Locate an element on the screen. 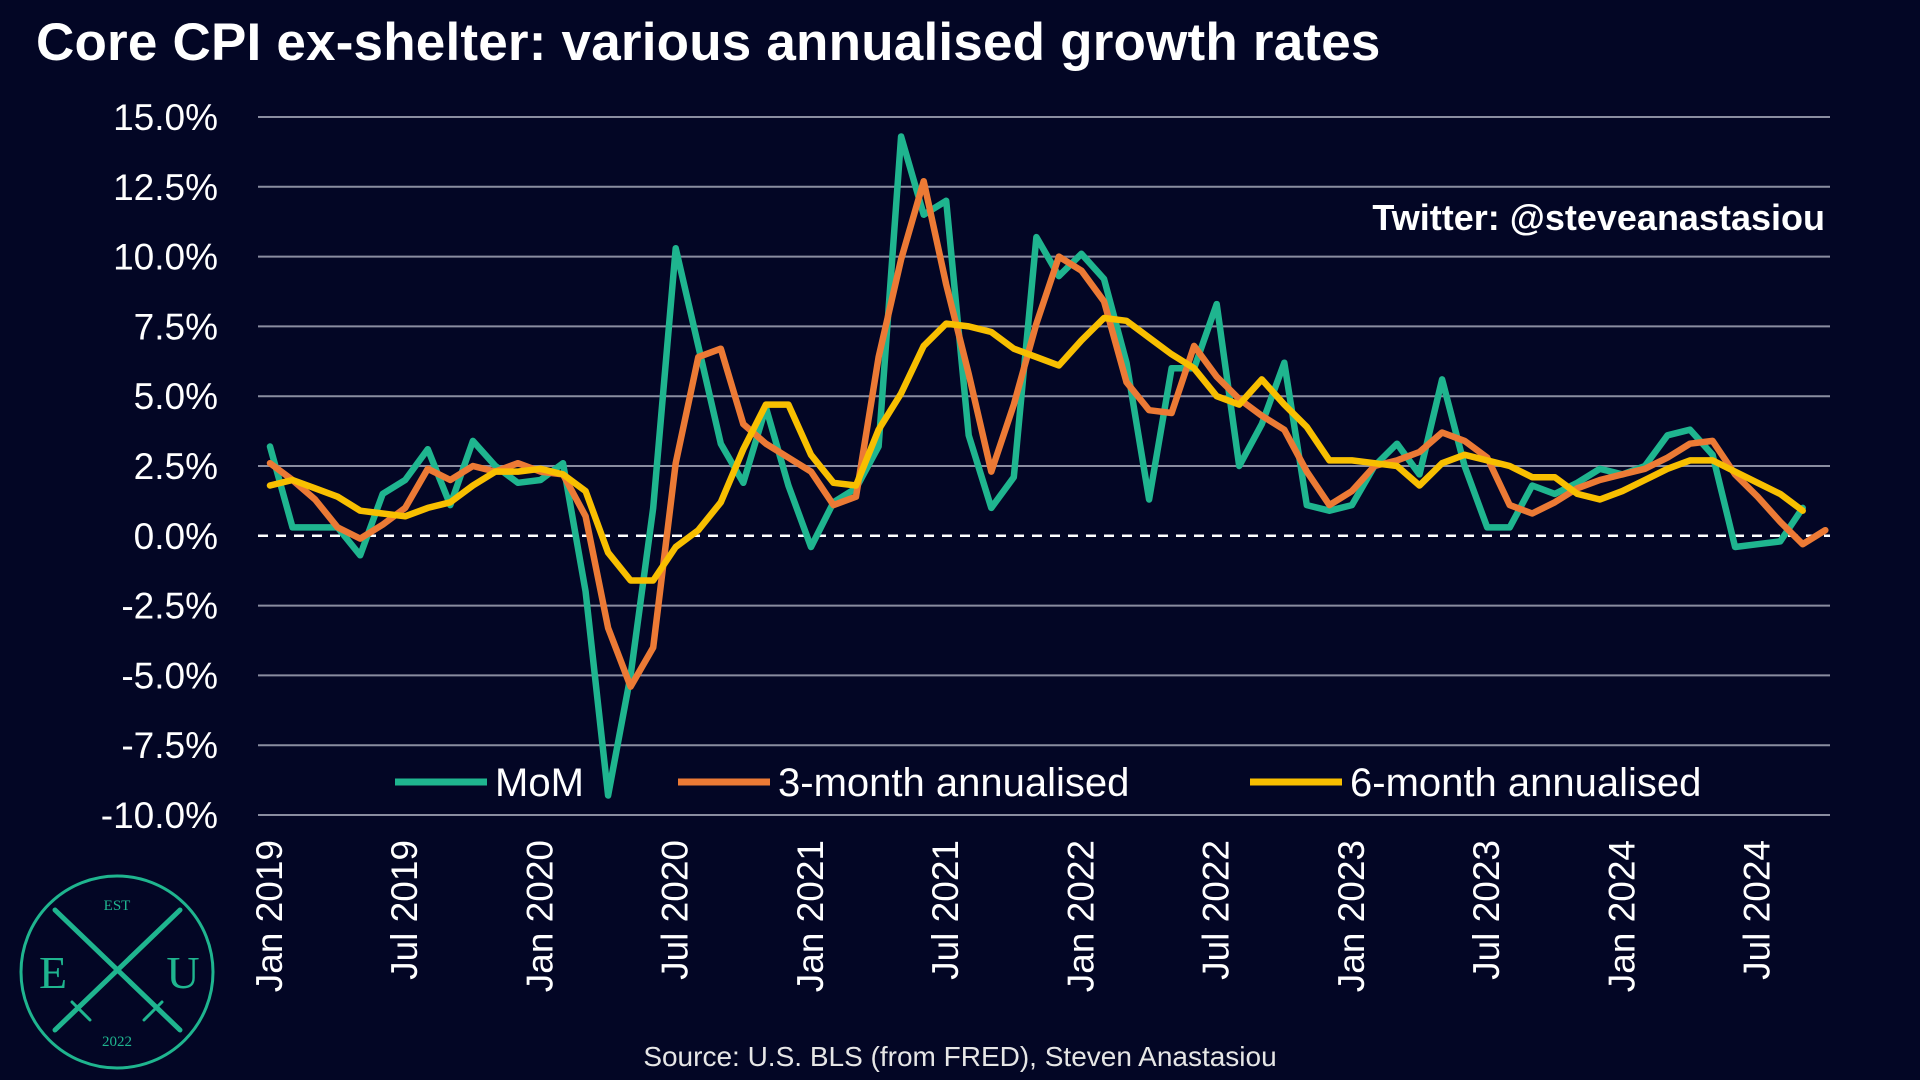  legend: MoM 3-month annualised 6-month annualised is located at coordinates (1048, 783).